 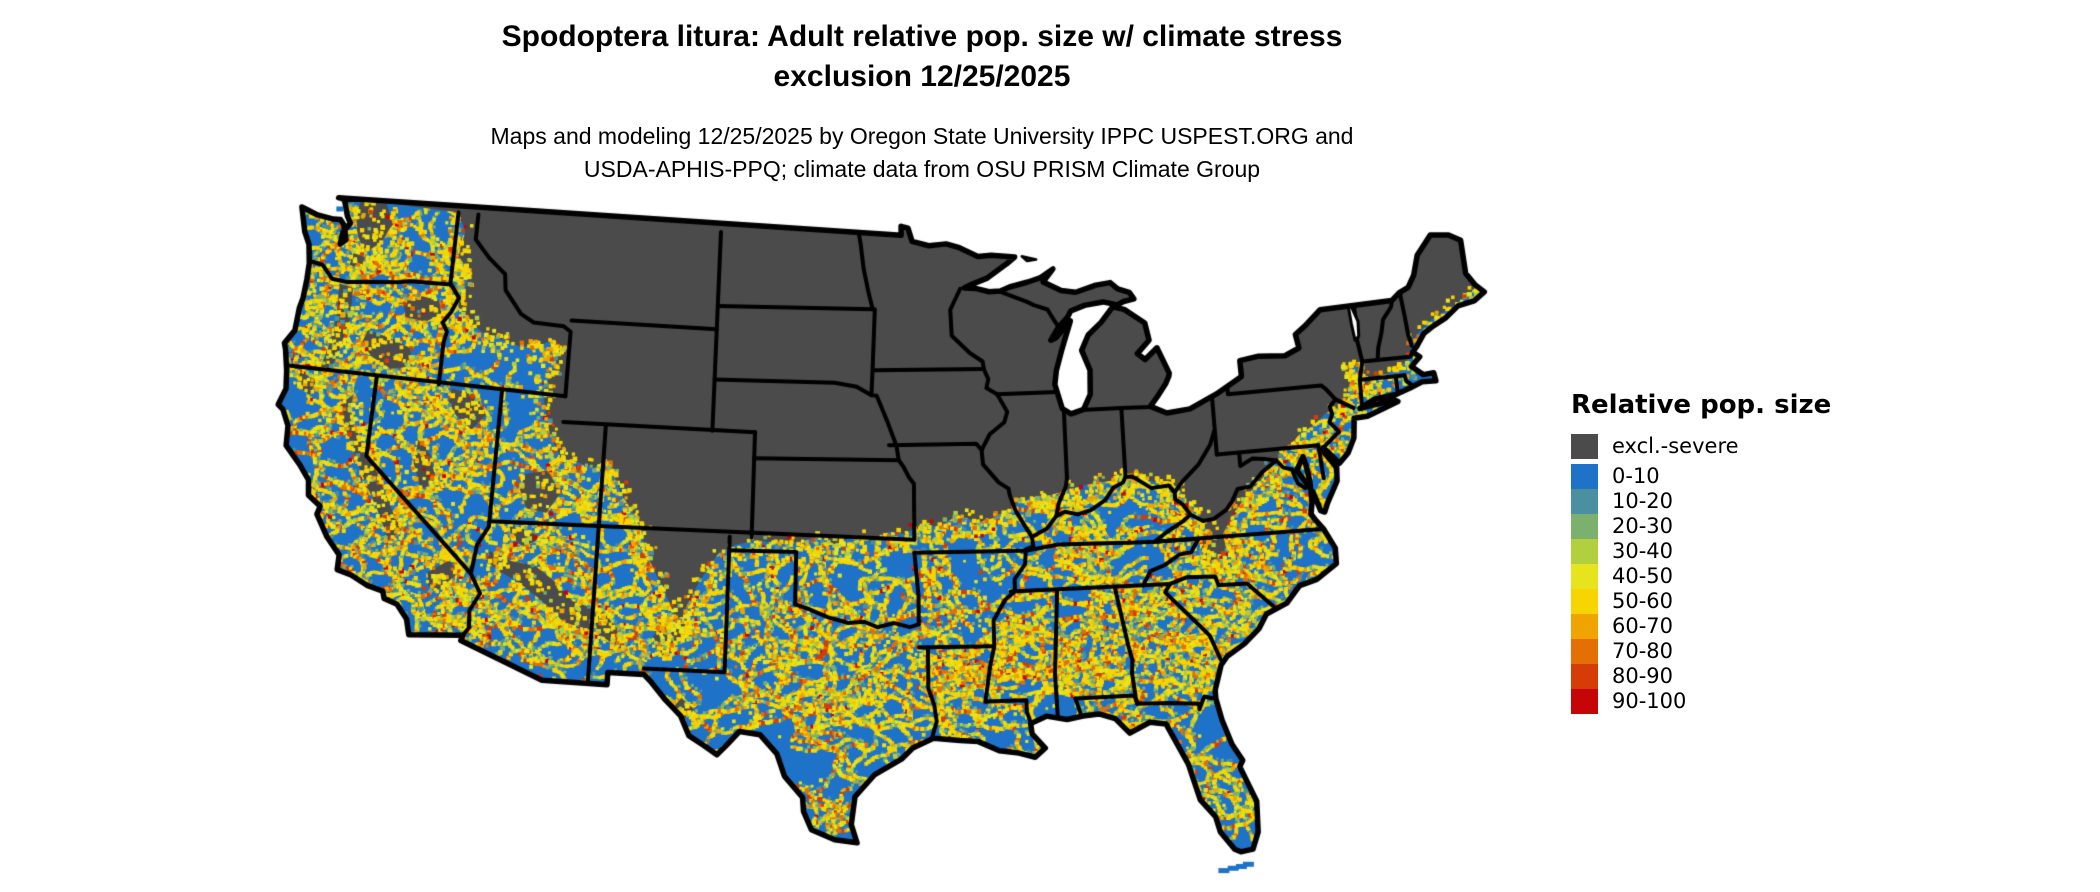 What do you see at coordinates (1643, 526) in the screenshot?
I see `legend-label: 20-30` at bounding box center [1643, 526].